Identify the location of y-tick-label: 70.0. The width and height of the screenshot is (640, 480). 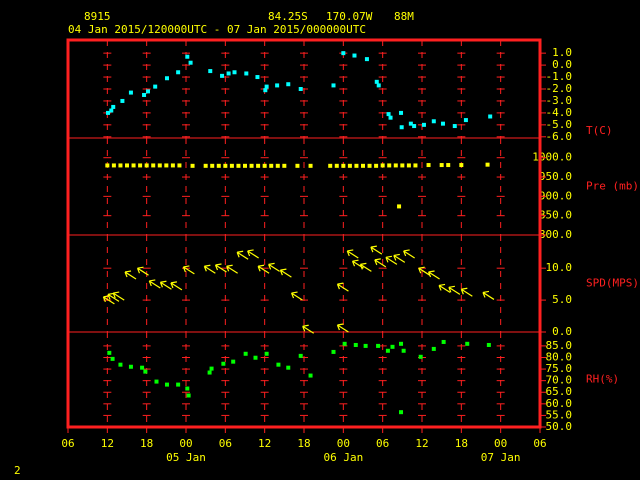
(559, 380).